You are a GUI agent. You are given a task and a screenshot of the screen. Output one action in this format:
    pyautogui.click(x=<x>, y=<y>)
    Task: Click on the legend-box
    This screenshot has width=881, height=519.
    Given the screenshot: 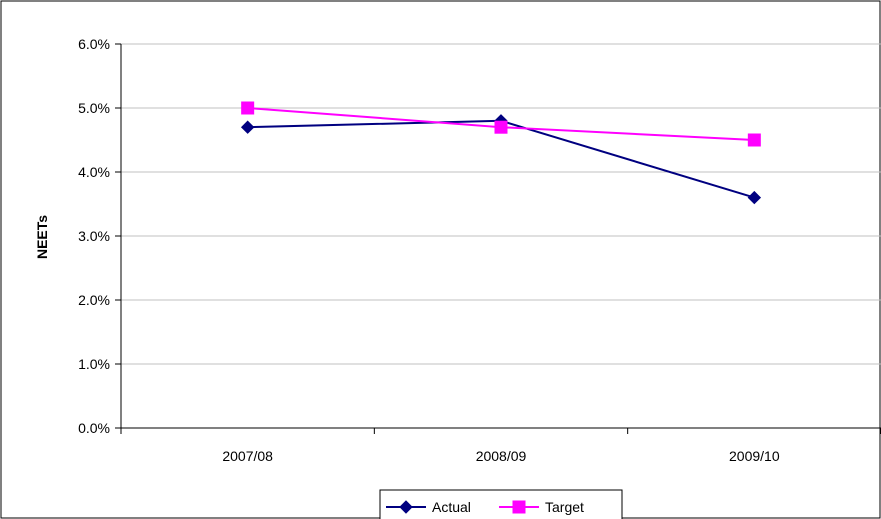 What is the action you would take?
    pyautogui.click(x=501, y=504)
    